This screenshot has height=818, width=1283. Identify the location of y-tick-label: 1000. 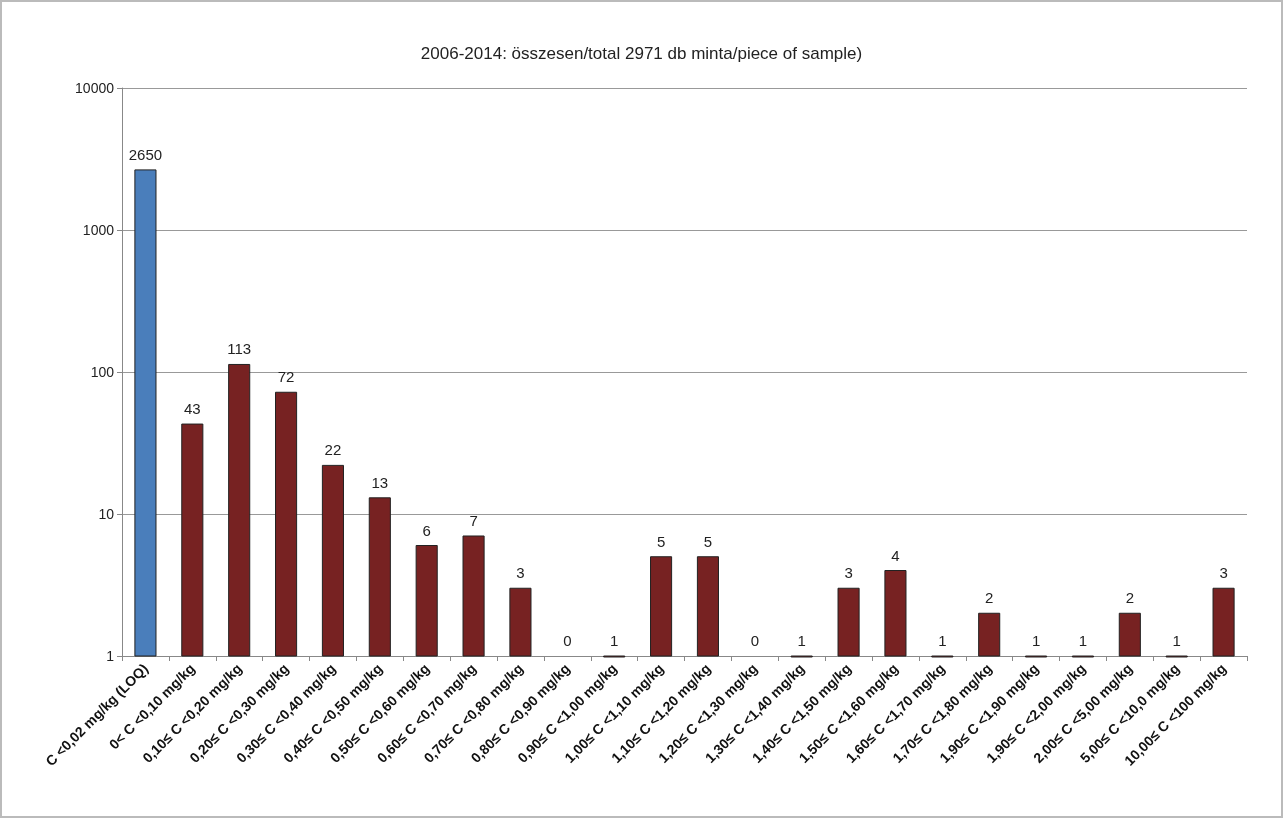
(98, 230).